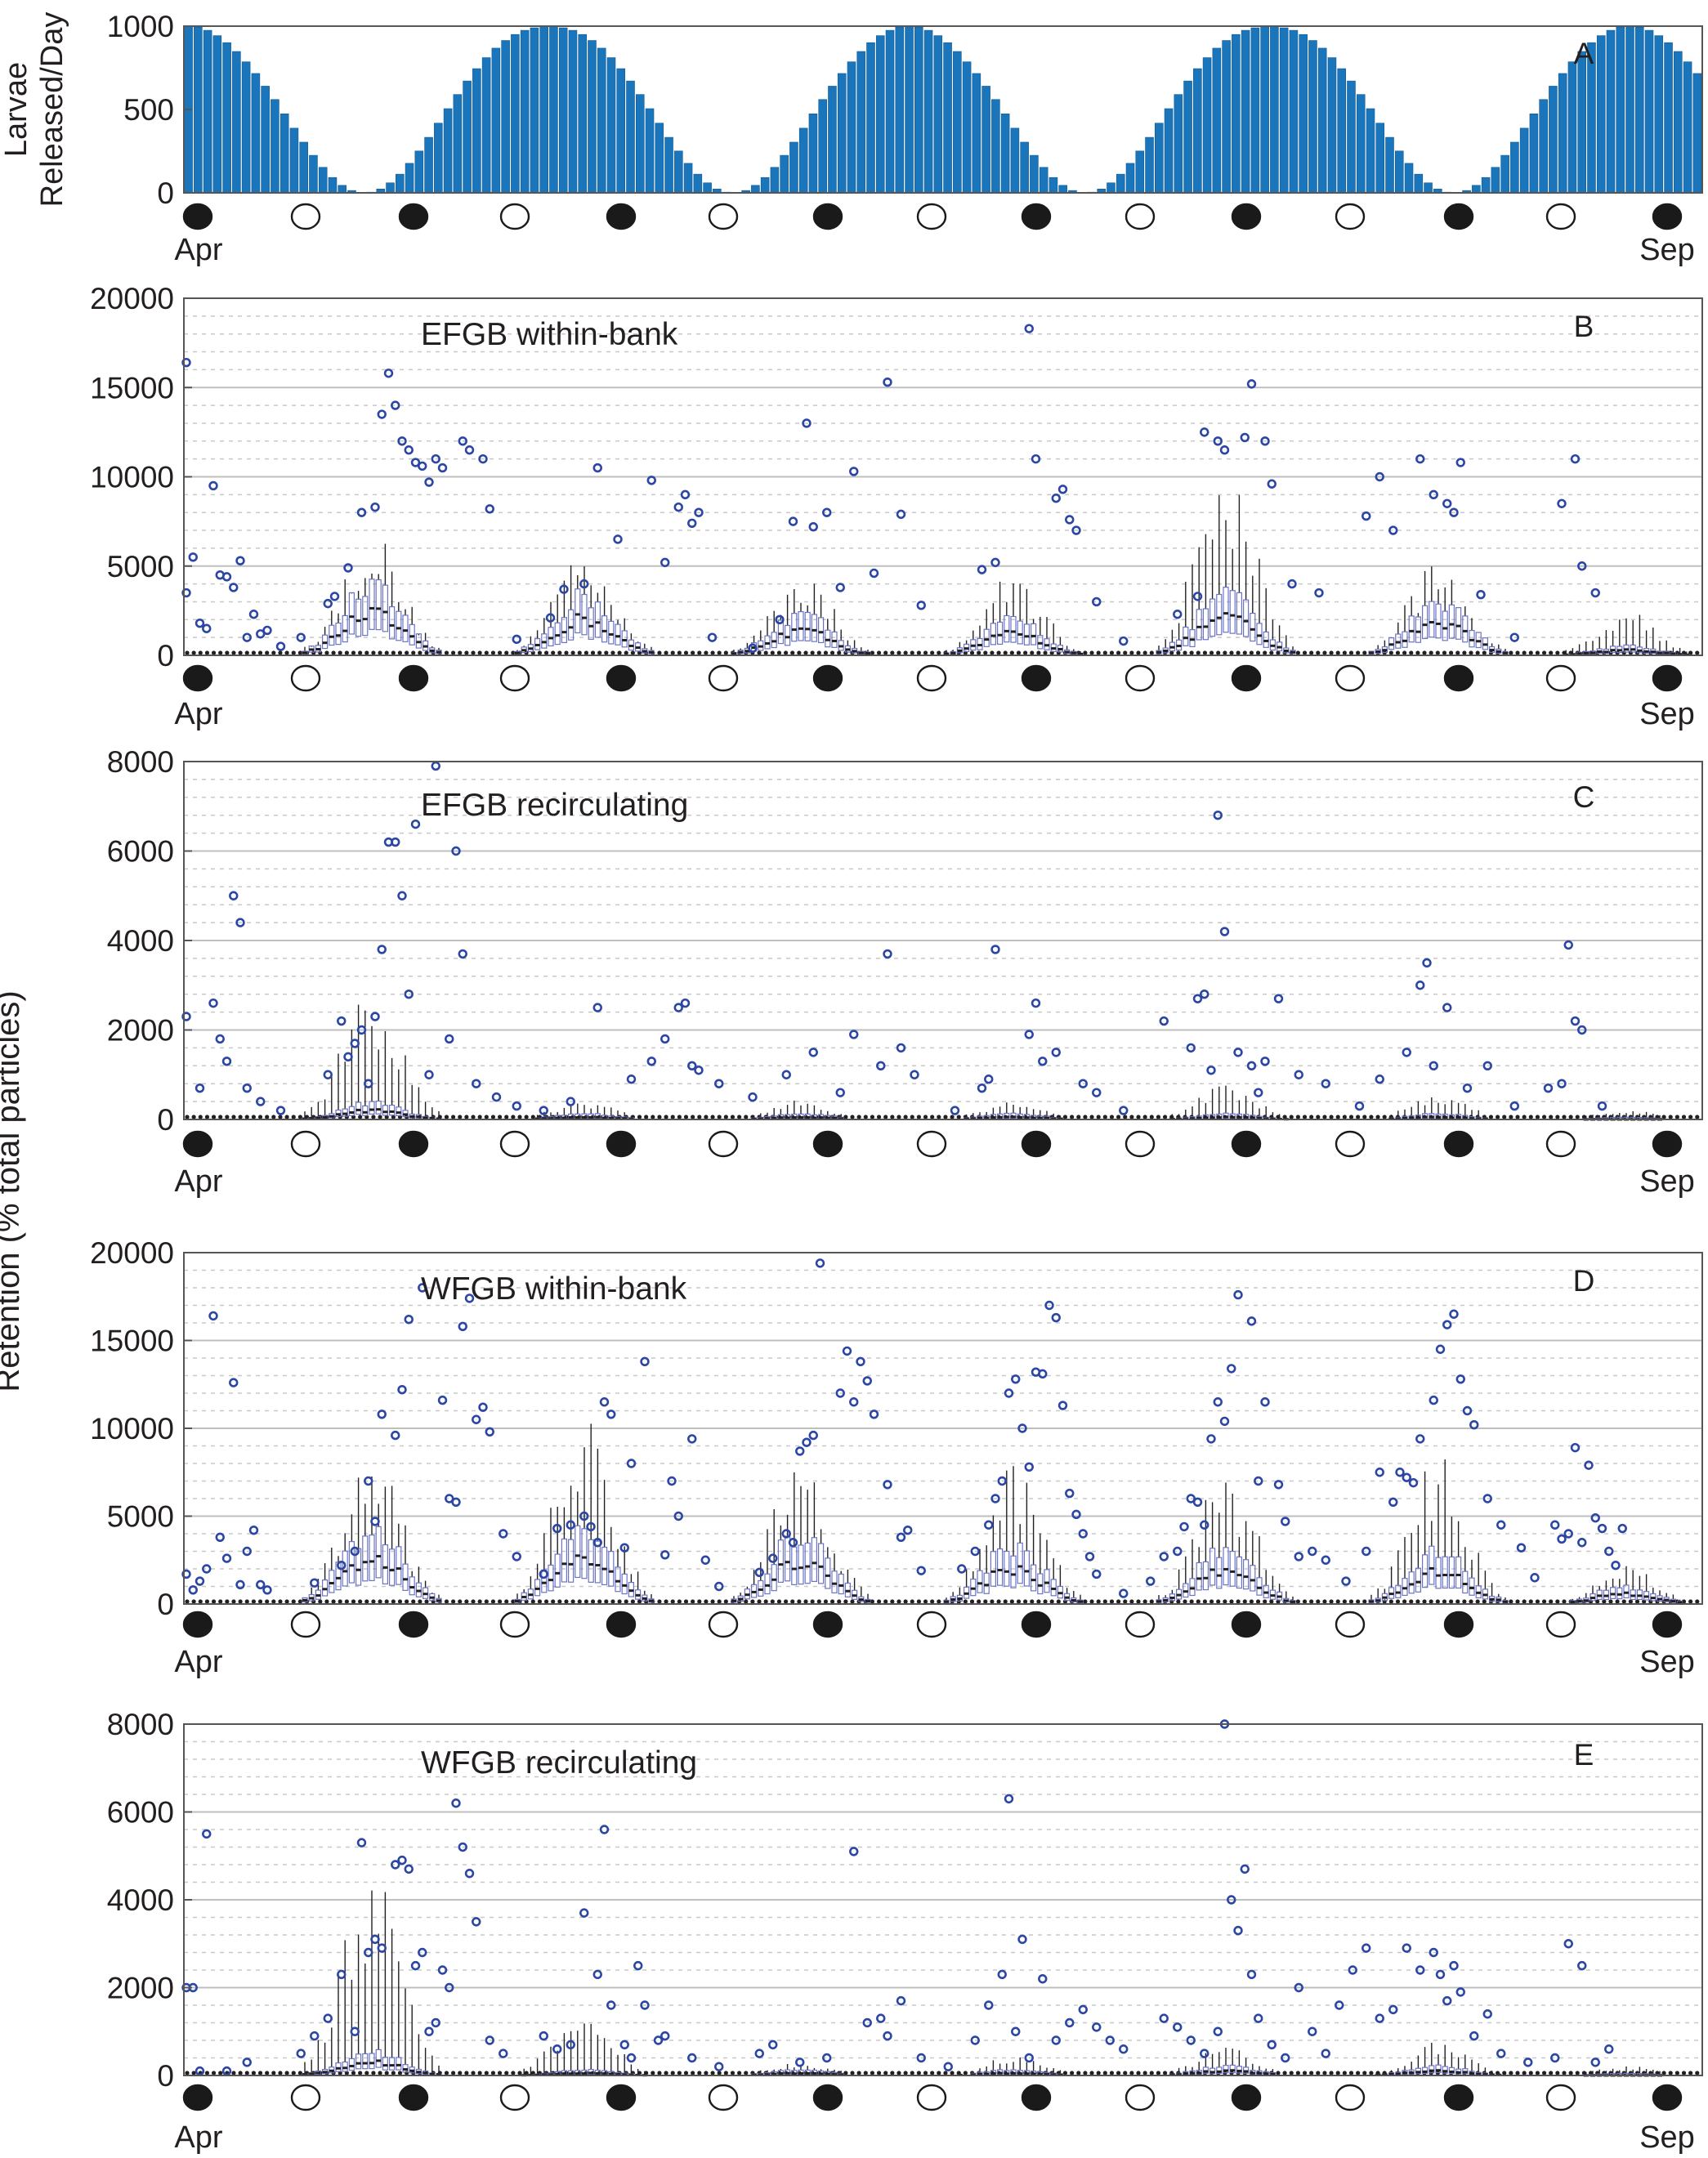 Image resolution: width=1708 pixels, height=2158 pixels. I want to click on moon-phase-markers, so click(932, 678).